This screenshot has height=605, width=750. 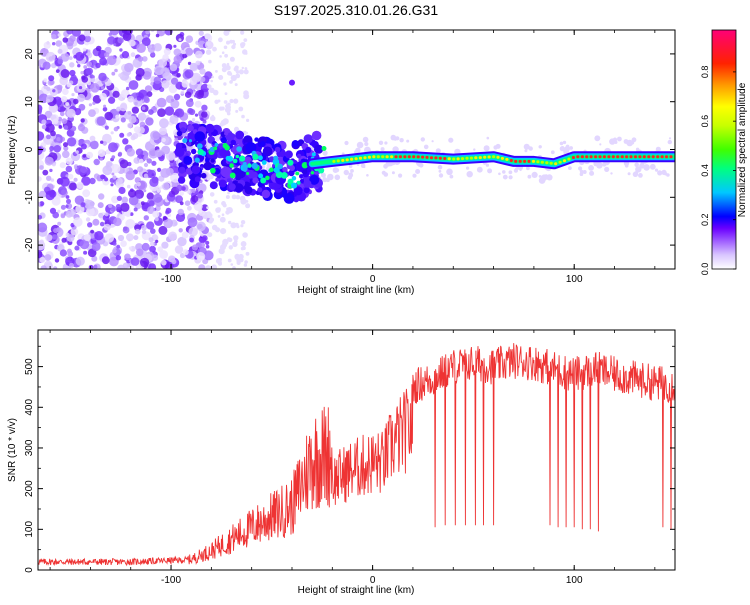 I want to click on snr-y-tick-label: 200, so click(x=29, y=488).